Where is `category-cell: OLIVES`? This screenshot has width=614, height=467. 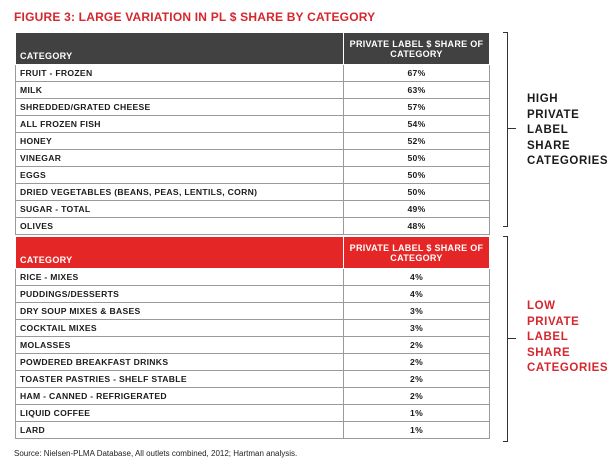
category-cell: OLIVES is located at coordinates (179, 226).